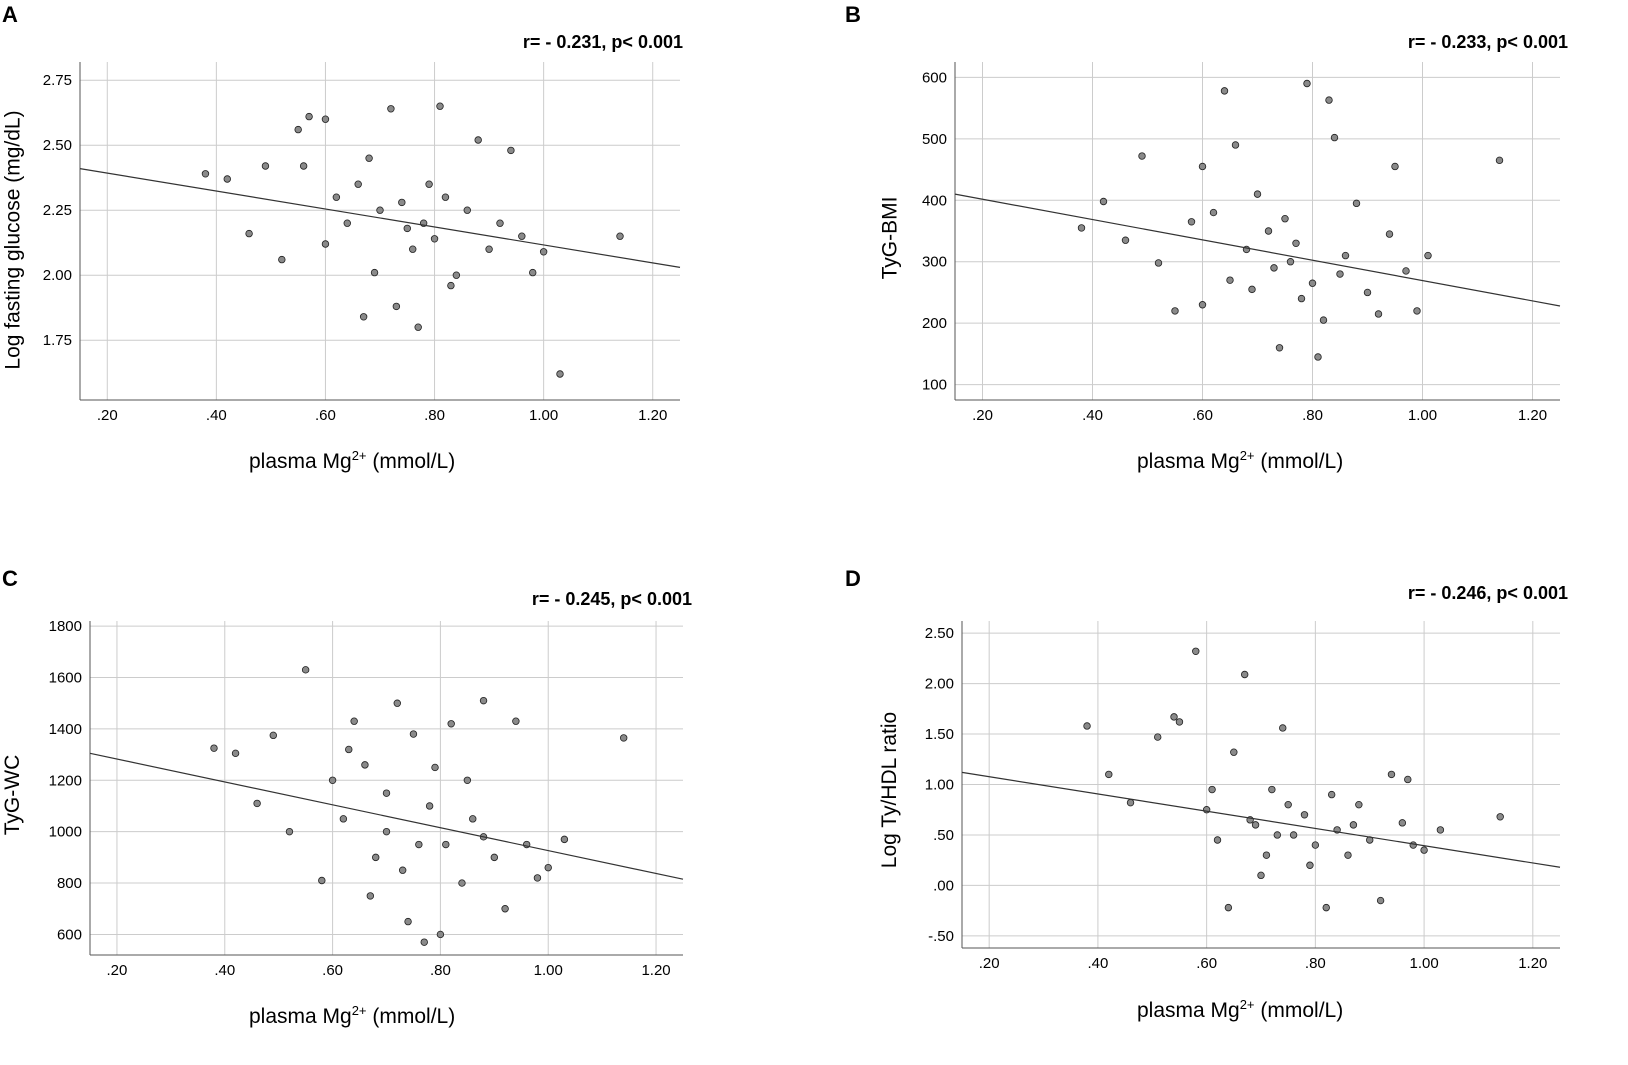  I want to click on y-tick-label: 1800, so click(65, 626).